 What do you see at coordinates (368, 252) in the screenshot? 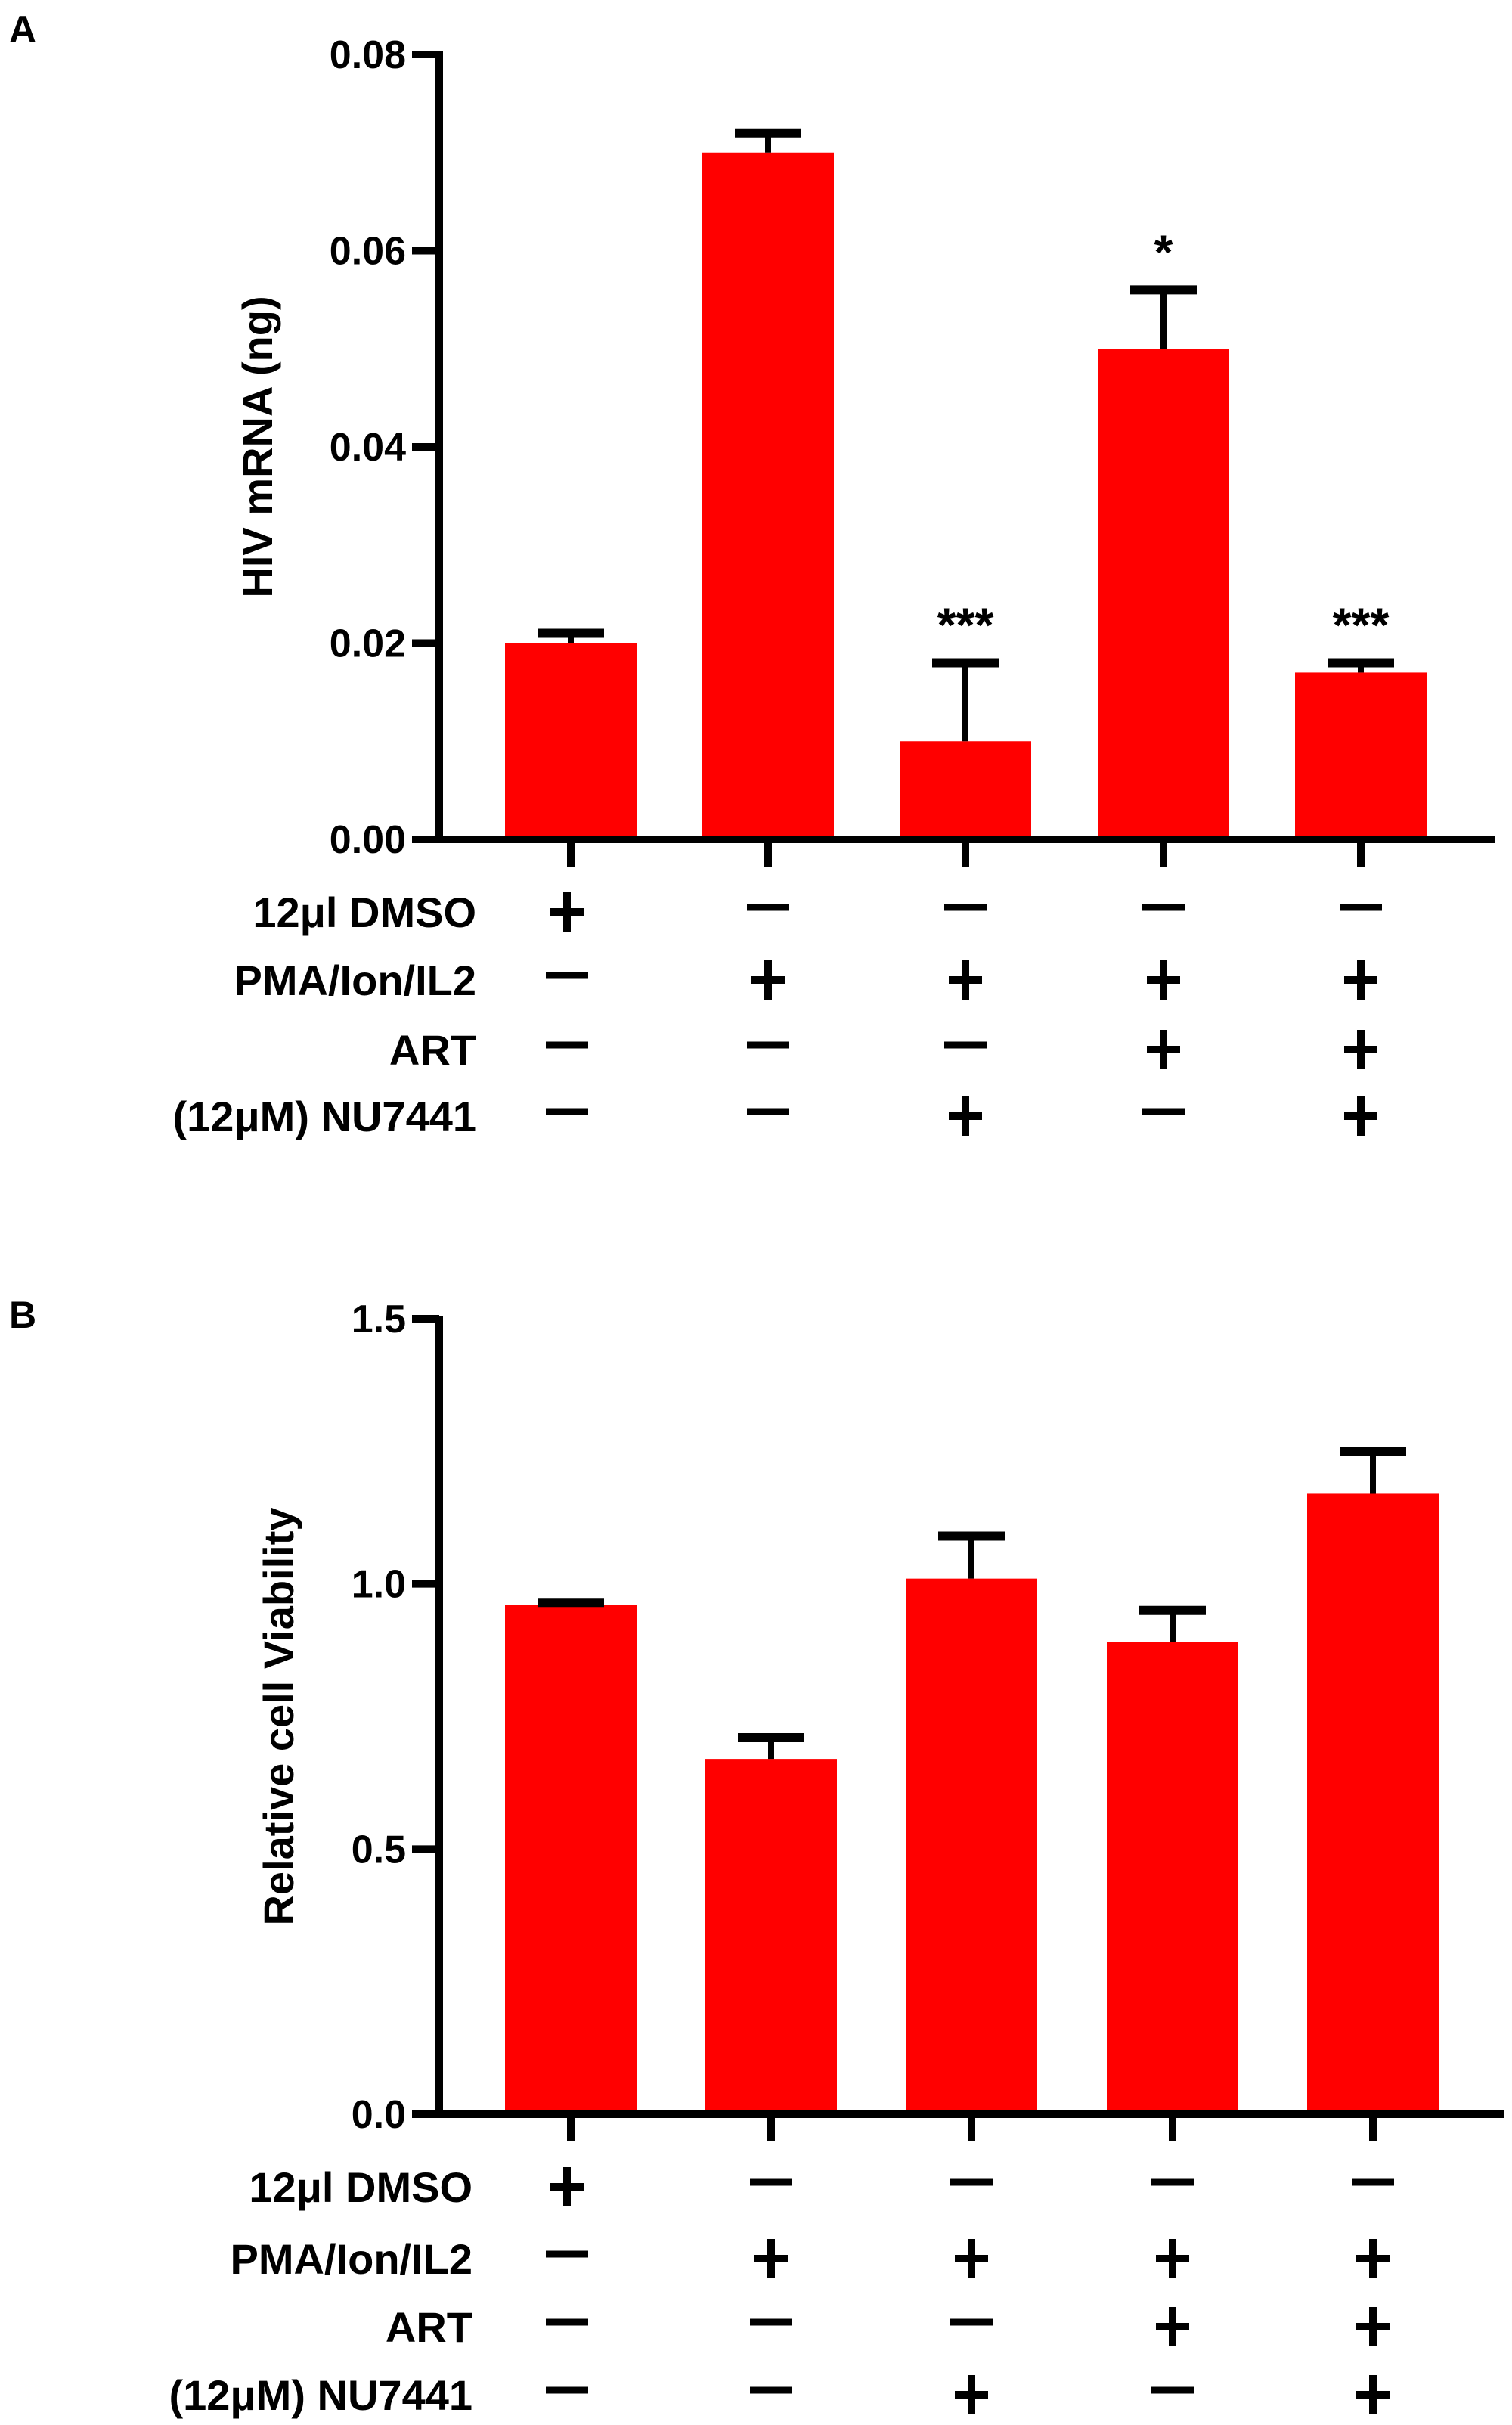
I see `y-tick-label: 0.06` at bounding box center [368, 252].